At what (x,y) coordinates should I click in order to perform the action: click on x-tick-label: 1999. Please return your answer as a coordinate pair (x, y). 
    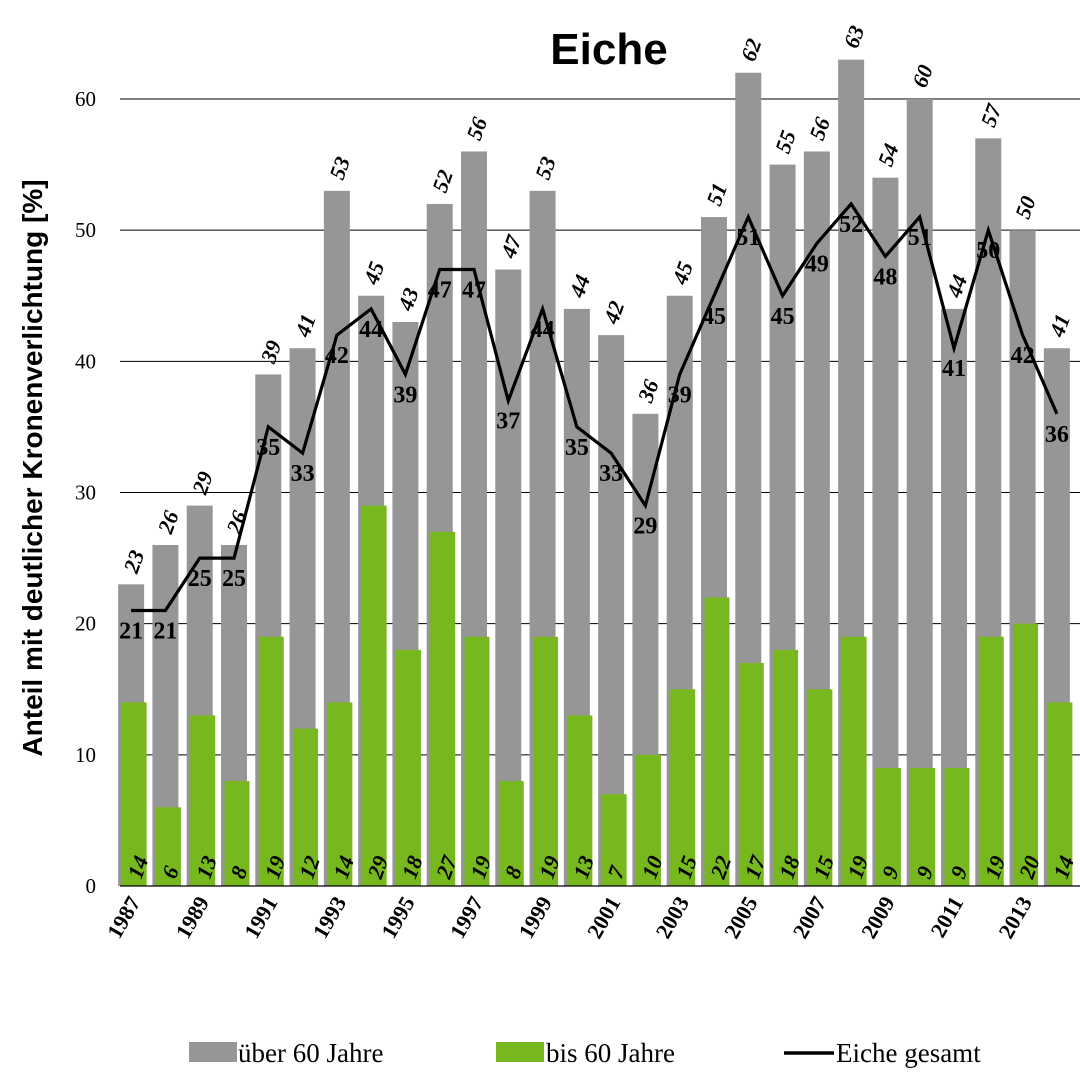
    Looking at the image, I should click on (535, 917).